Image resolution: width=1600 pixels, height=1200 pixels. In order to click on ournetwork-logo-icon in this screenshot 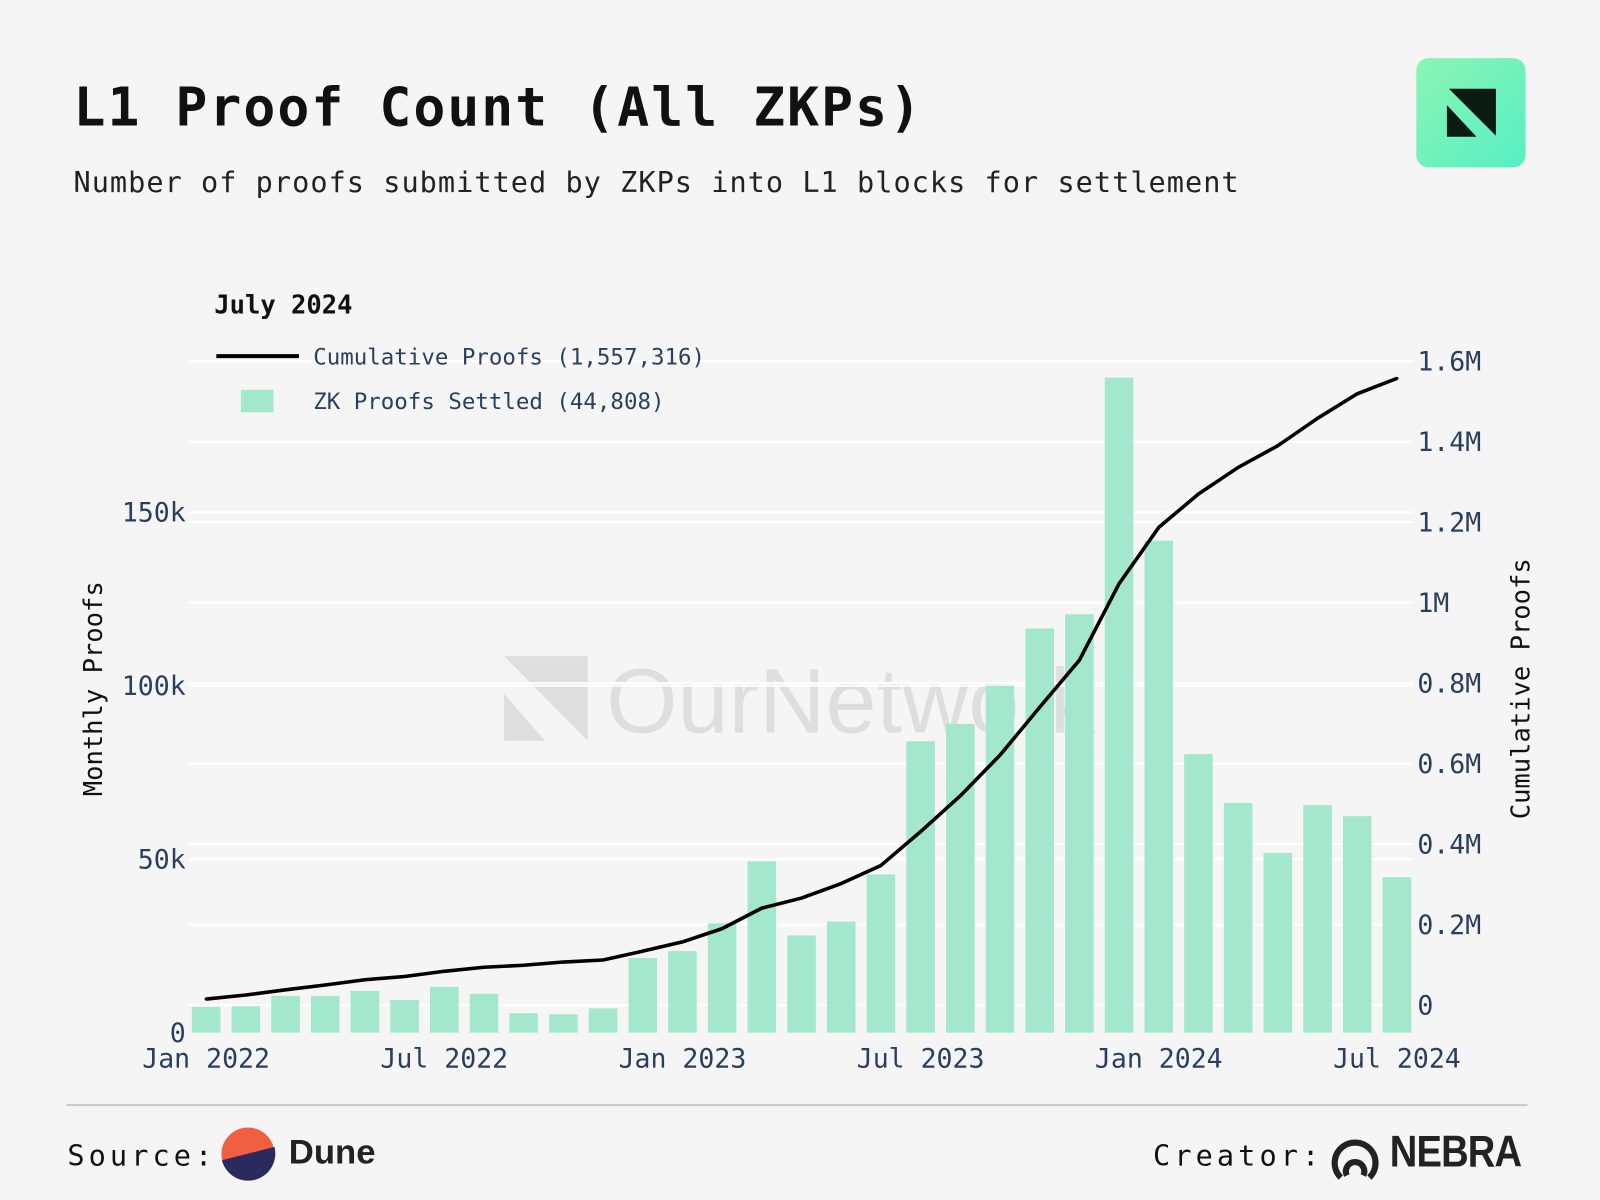, I will do `click(1471, 112)`.